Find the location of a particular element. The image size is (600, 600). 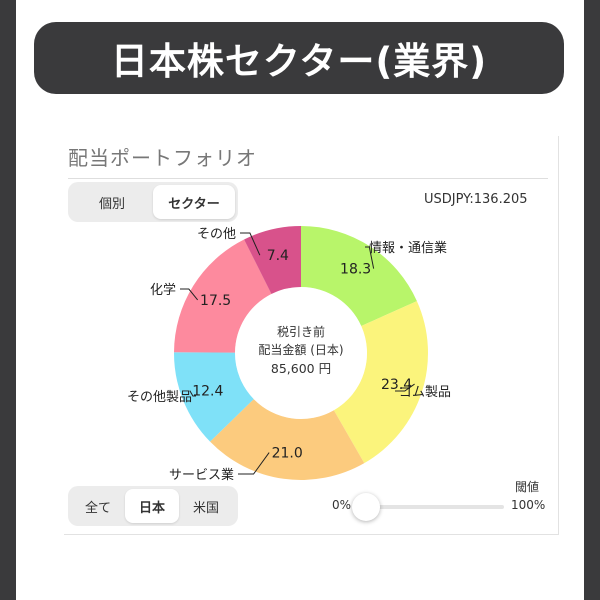

slice-name-chemical: 化学 is located at coordinates (163, 290).